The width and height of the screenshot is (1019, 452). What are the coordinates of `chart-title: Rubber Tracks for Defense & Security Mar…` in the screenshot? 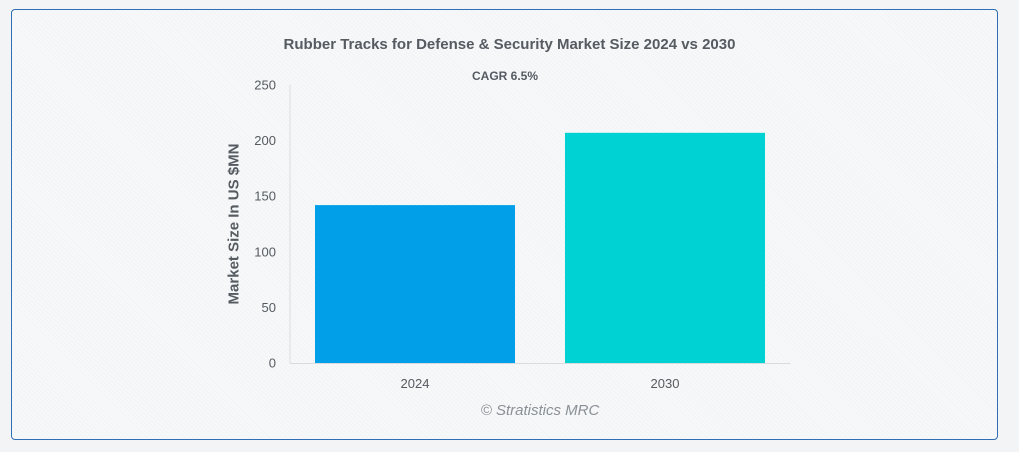 It's located at (509, 44).